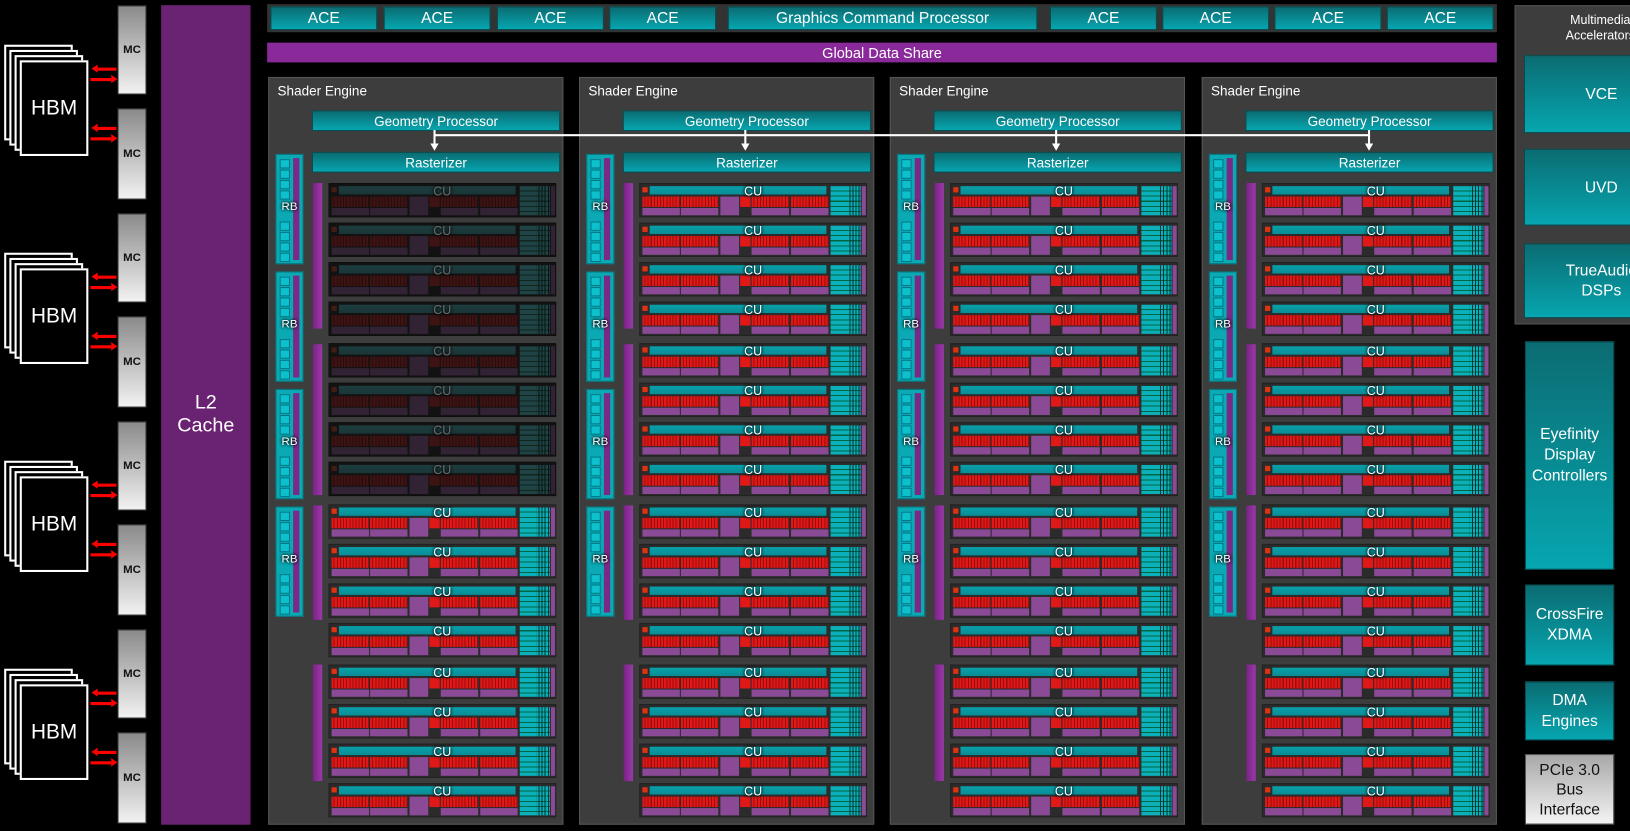 The width and height of the screenshot is (1630, 831). I want to click on crossfire-xdma: CrossFire XDMA, so click(1569, 625).